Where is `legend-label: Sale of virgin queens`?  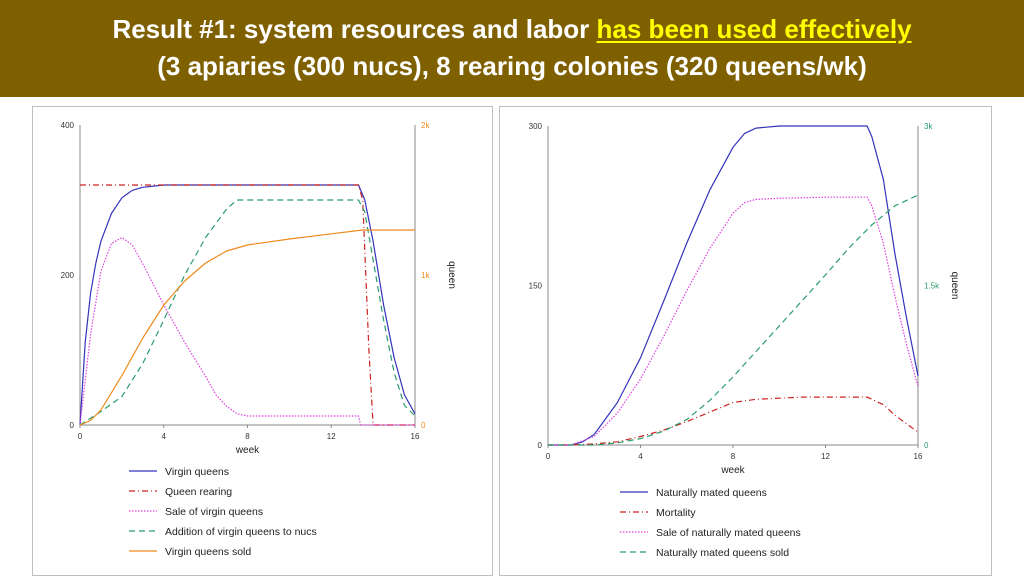
legend-label: Sale of virgin queens is located at coordinates (214, 512).